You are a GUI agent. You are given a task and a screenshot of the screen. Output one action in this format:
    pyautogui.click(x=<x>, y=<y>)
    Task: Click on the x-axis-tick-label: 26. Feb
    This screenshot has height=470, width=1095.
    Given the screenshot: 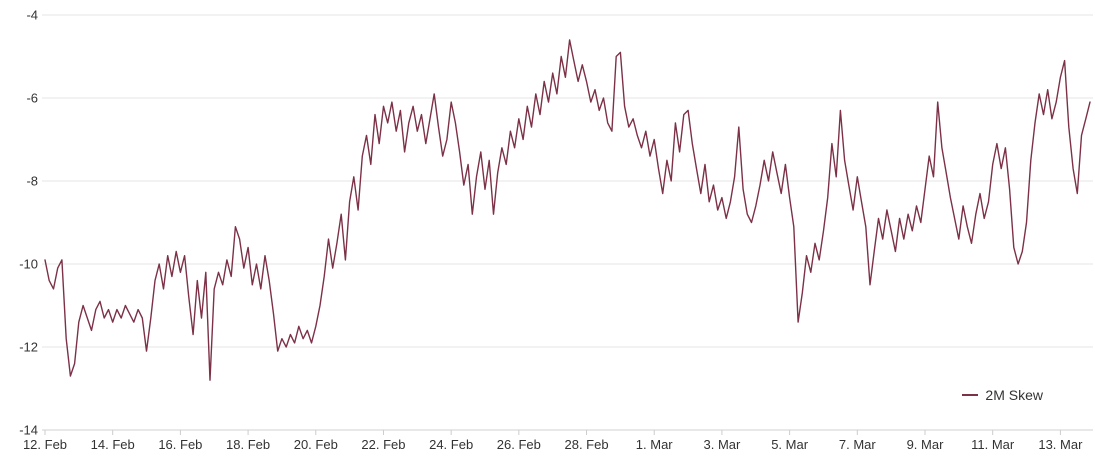 What is the action you would take?
    pyautogui.click(x=519, y=444)
    